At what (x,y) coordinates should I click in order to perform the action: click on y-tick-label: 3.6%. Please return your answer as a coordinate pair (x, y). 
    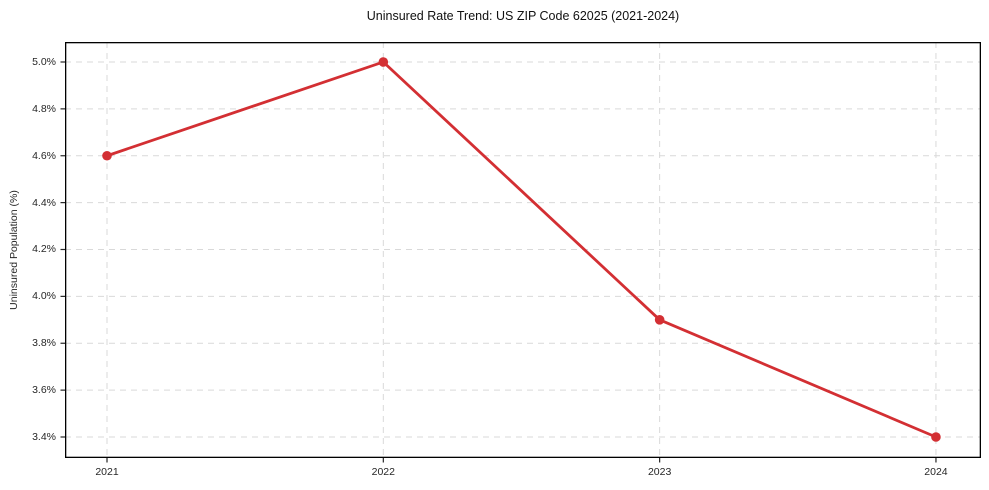
    Looking at the image, I should click on (44, 390).